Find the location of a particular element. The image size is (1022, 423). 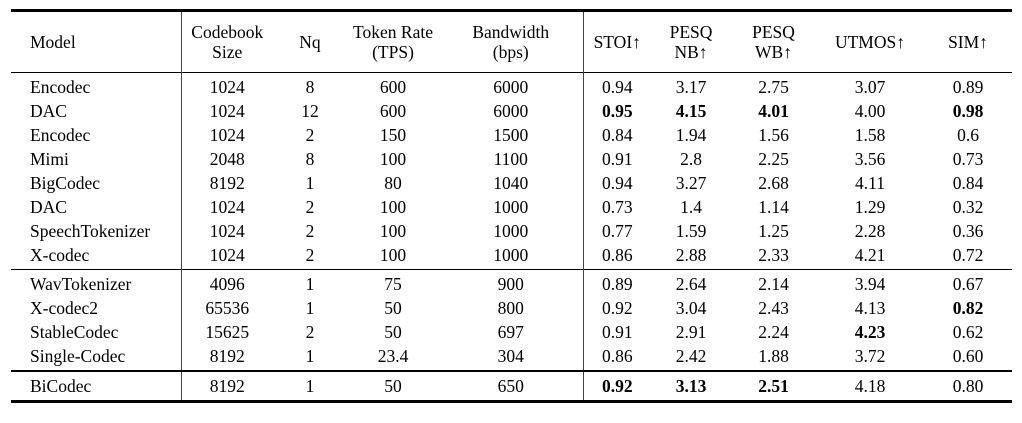

cell-pesq-wb: 1.25 is located at coordinates (773, 231).